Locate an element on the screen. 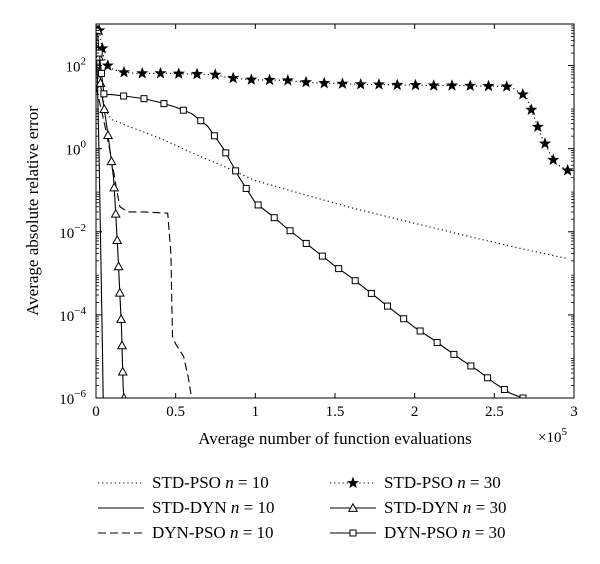 This screenshot has width=600, height=564. y-tick-exp: −4 is located at coordinates (80, 311).